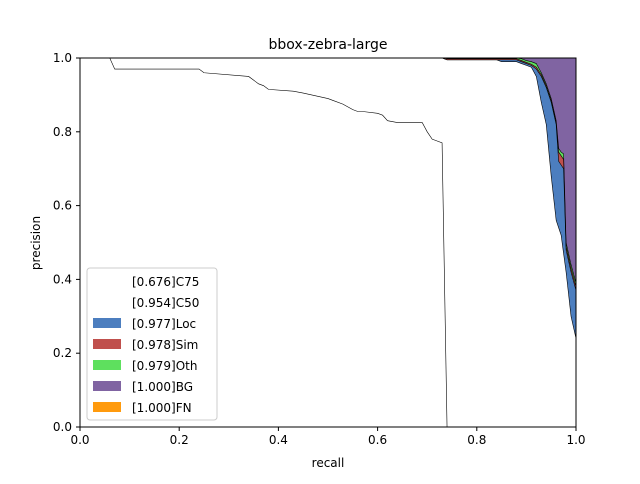 This screenshot has height=484, width=640. I want to click on y-tick-label: 0.0, so click(62, 427).